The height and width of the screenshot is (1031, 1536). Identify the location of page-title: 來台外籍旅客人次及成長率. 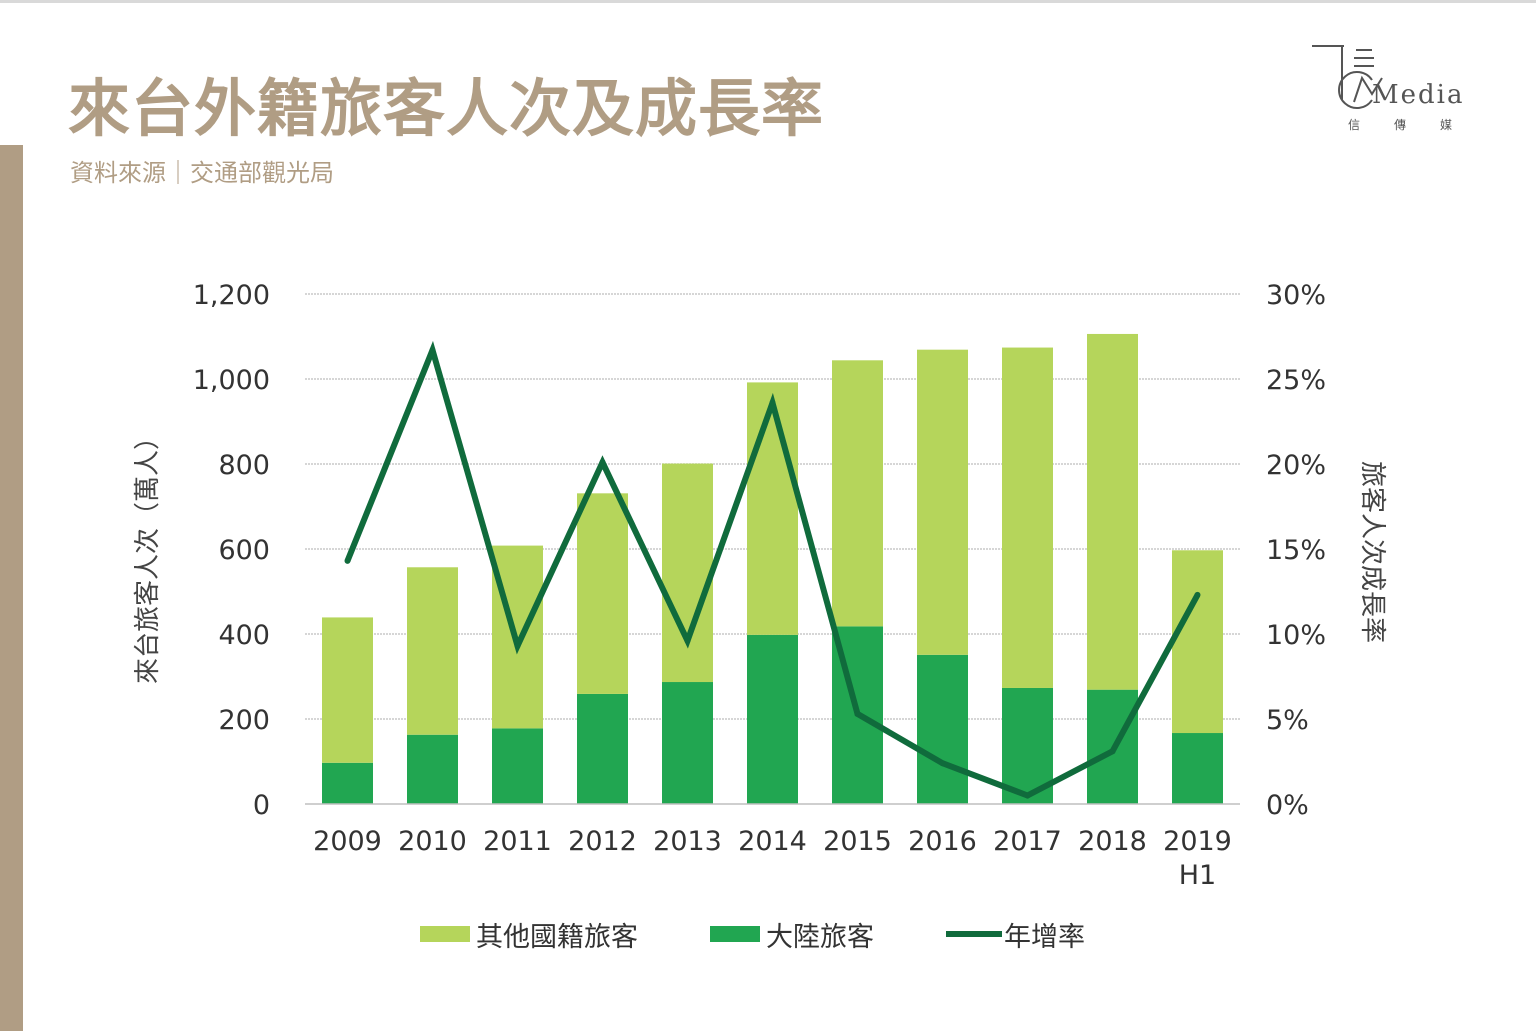
(446, 108).